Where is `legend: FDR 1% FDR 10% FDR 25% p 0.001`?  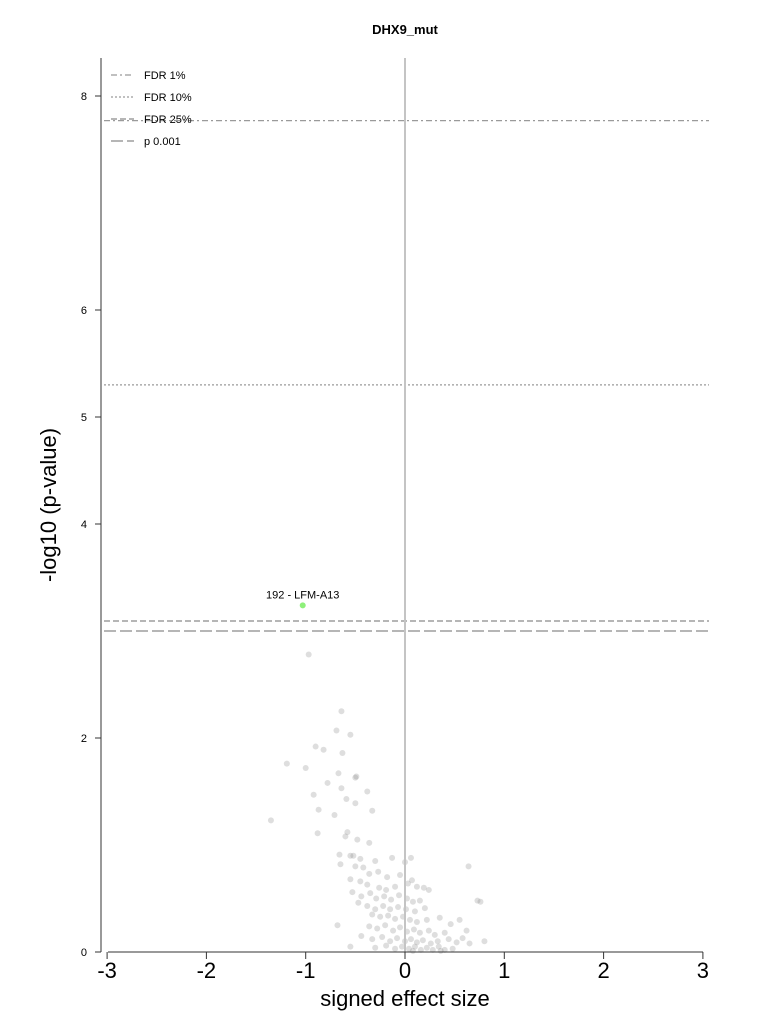 legend: FDR 1% FDR 10% FDR 25% p 0.001 is located at coordinates (151, 109).